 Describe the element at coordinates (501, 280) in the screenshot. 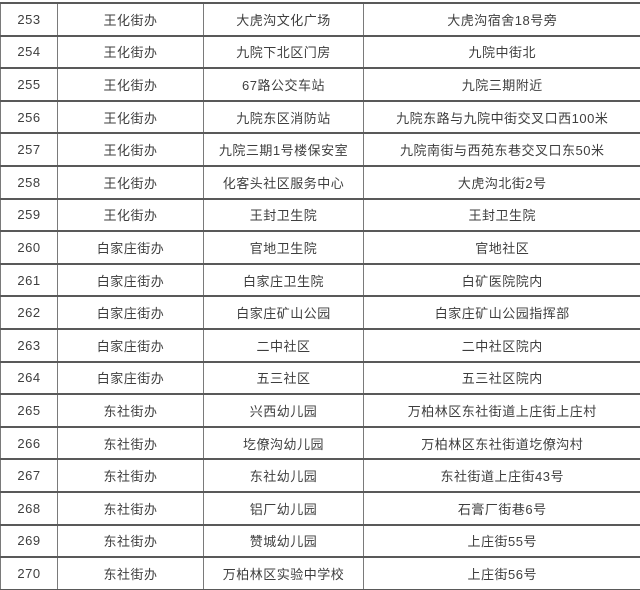

I see `site-address: 白矿医院院内` at that location.